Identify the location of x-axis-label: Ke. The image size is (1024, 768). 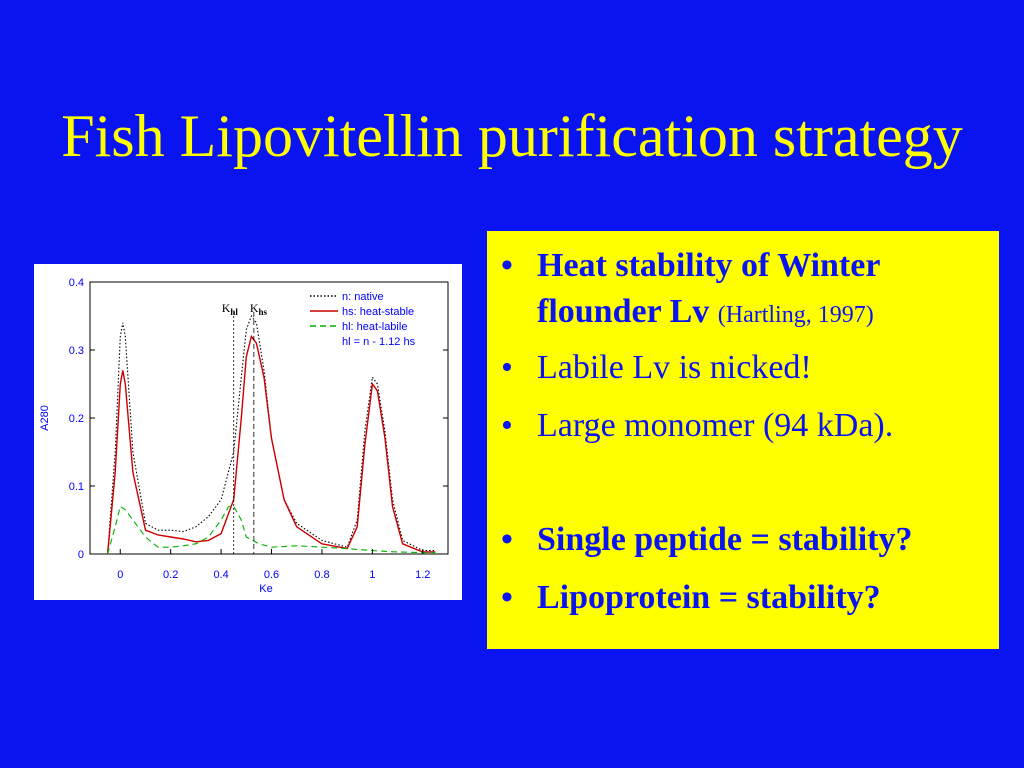
(265, 589).